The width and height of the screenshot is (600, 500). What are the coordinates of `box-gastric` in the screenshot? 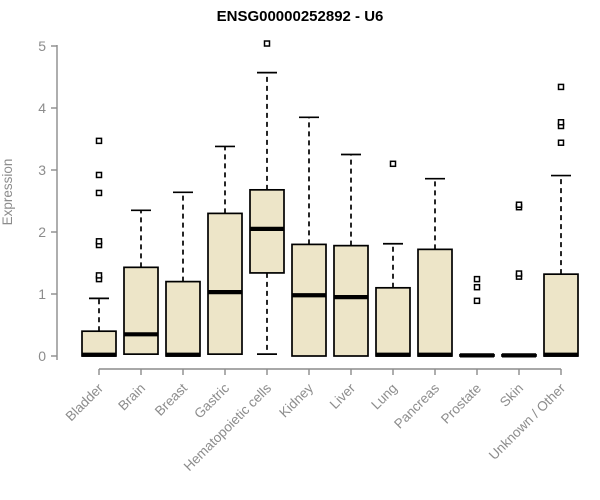 It's located at (225, 250).